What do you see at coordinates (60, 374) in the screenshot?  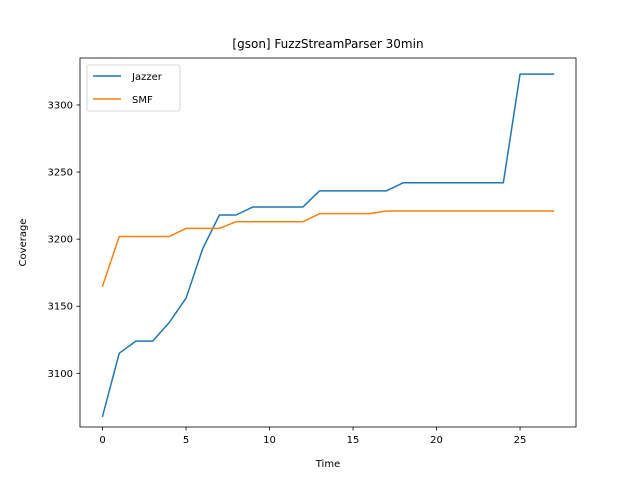 I see `y-tick-label: 3100` at bounding box center [60, 374].